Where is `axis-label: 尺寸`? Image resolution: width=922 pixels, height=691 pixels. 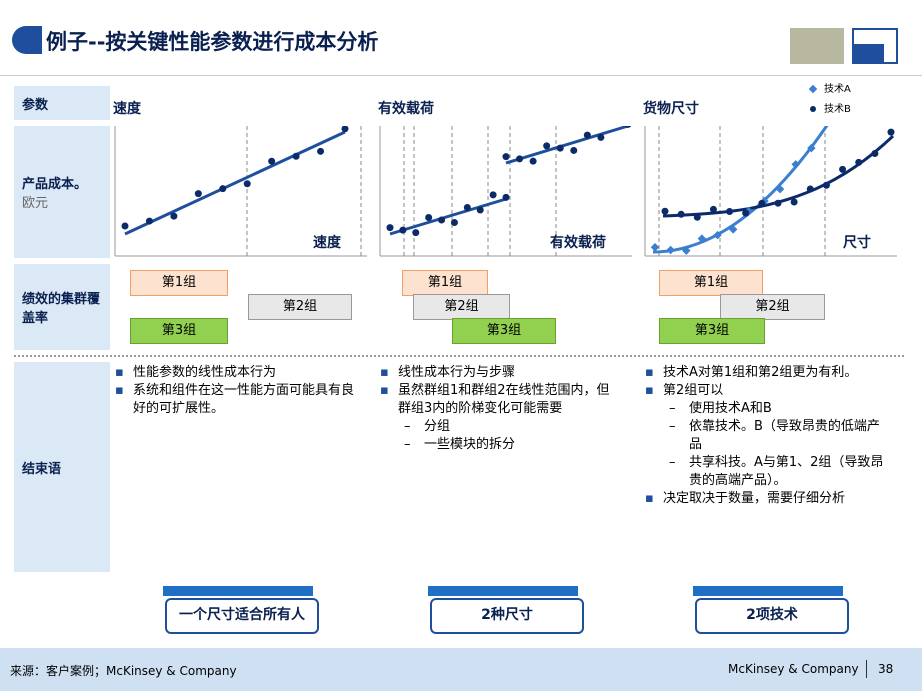 axis-label: 尺寸 is located at coordinates (857, 243).